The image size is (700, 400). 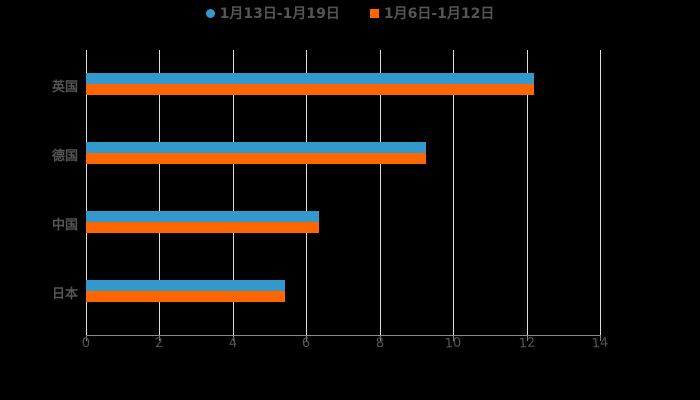 What do you see at coordinates (526, 343) in the screenshot?
I see `x-tick-label: 12` at bounding box center [526, 343].